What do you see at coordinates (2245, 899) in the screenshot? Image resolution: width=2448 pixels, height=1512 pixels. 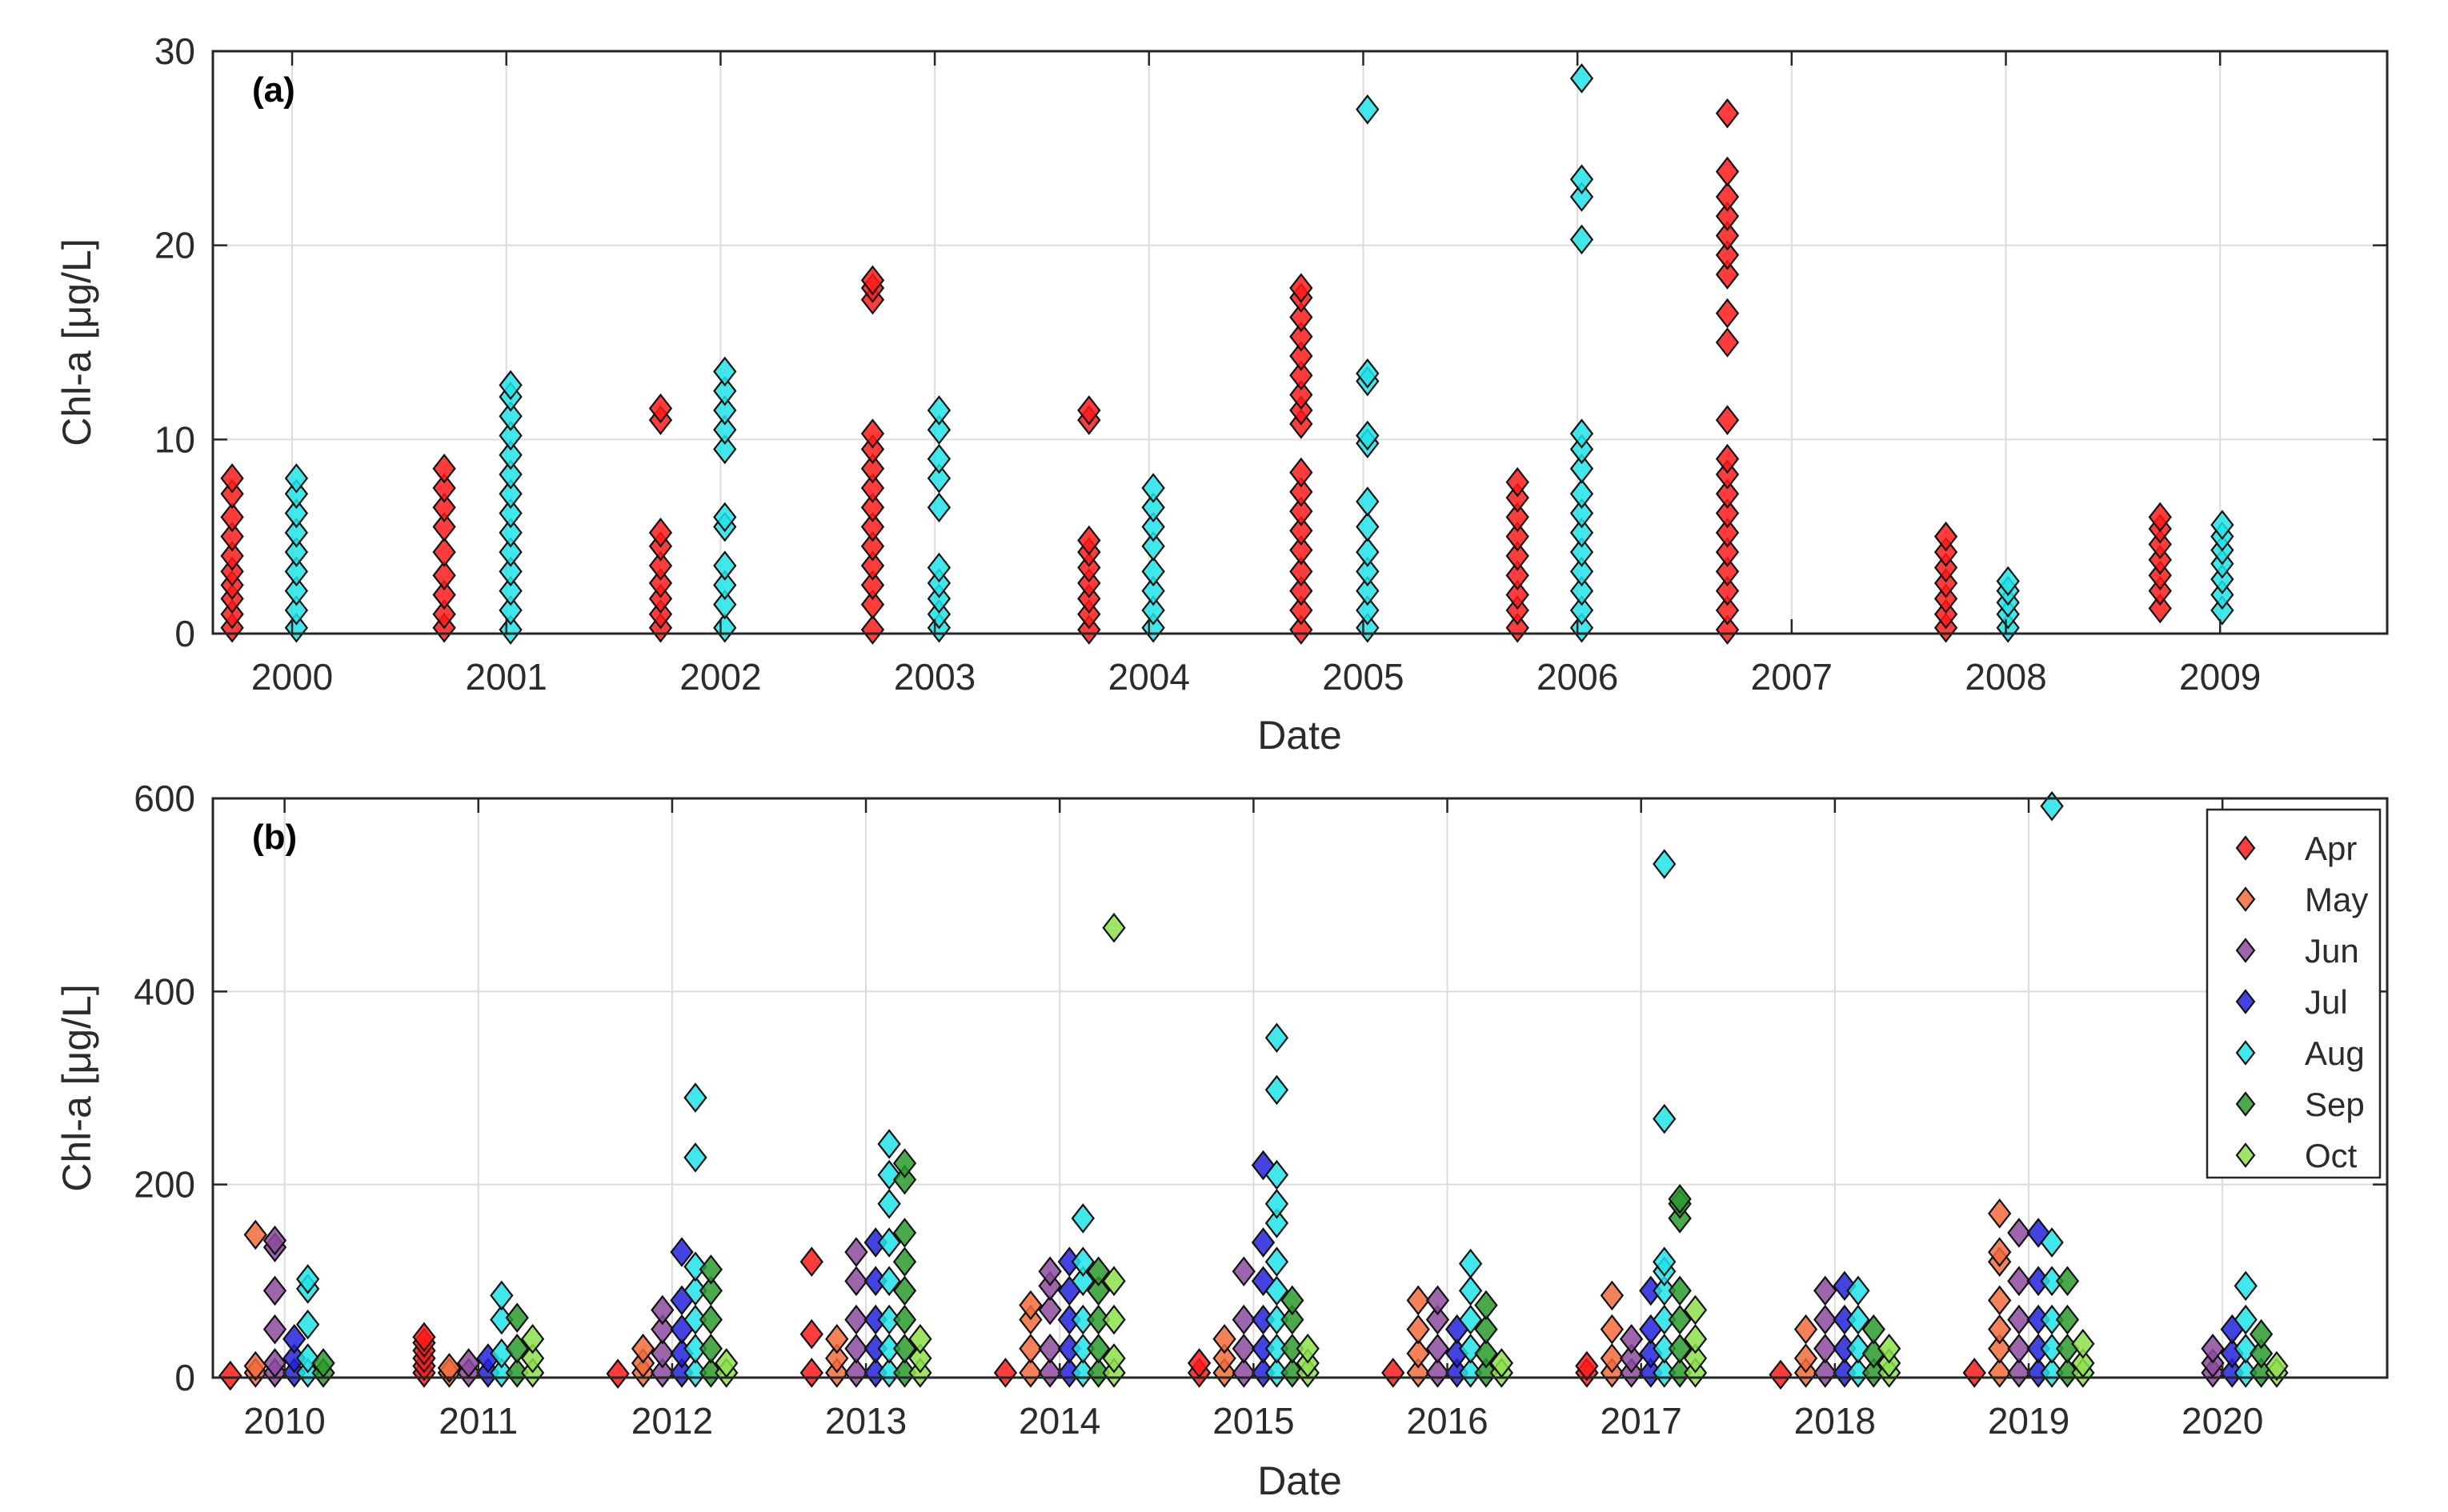 I see `legend-marker-may` at bounding box center [2245, 899].